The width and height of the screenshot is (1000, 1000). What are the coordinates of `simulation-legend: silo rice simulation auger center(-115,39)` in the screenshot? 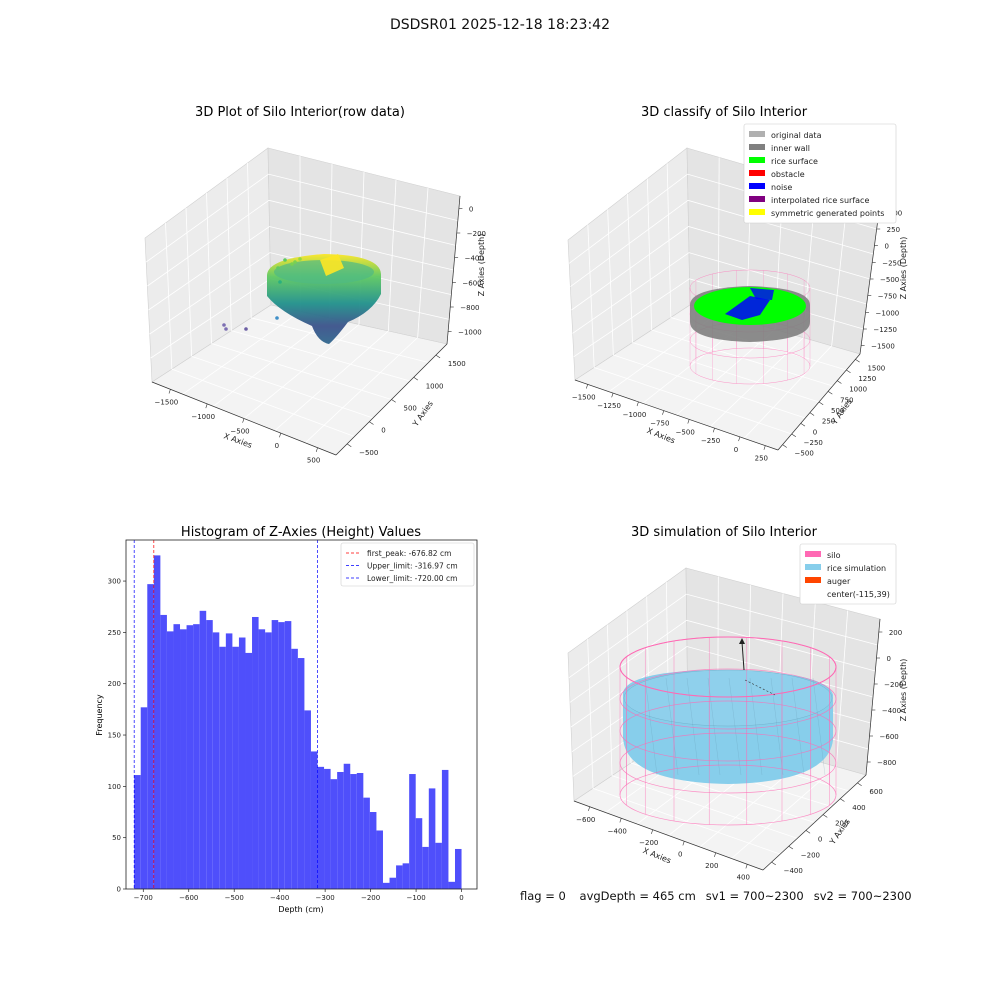 It's located at (848, 574).